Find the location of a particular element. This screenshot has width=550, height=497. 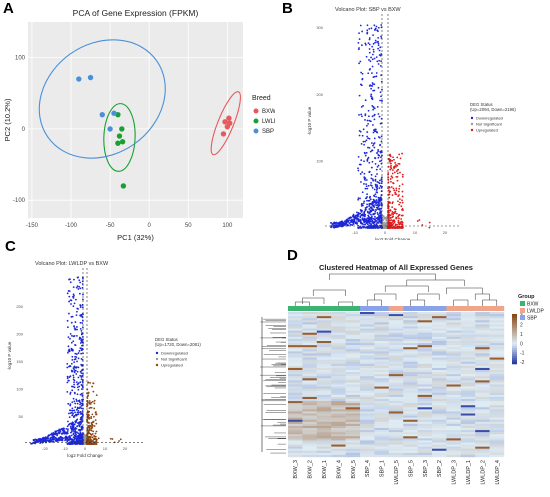

x-tick-label: 0 is located at coordinates (385, 232).